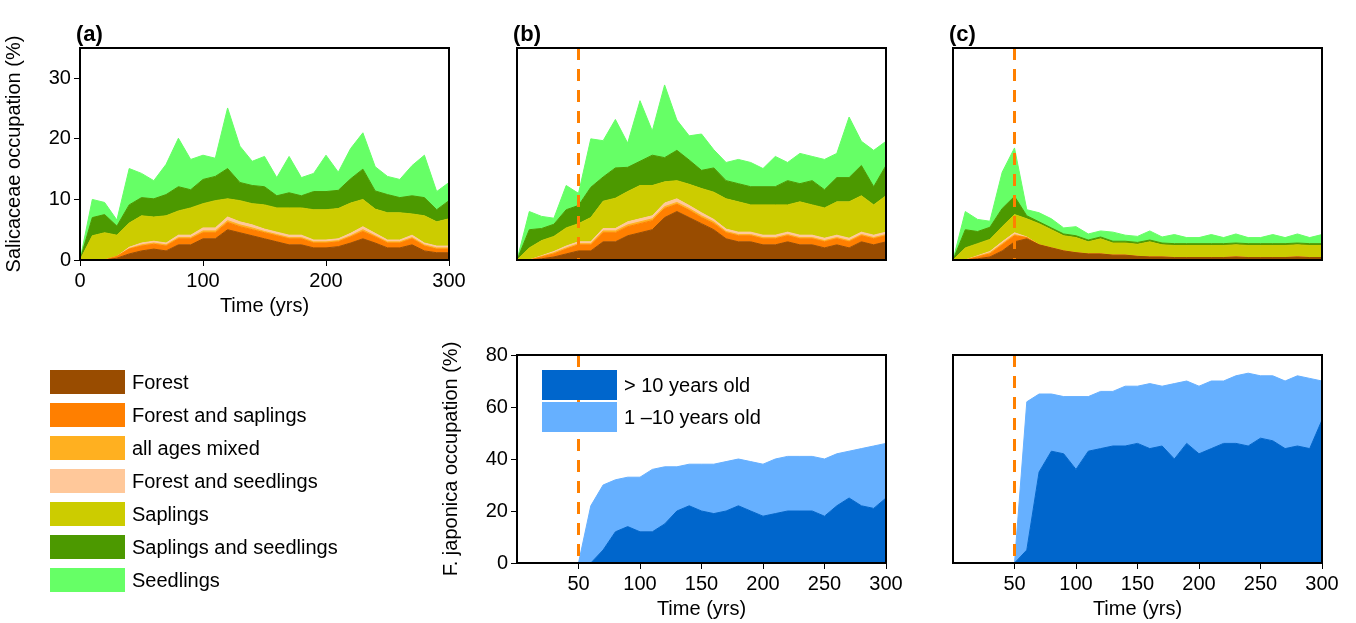 The width and height of the screenshot is (1356, 623). What do you see at coordinates (89, 34) in the screenshot?
I see `chart-title: (a)` at bounding box center [89, 34].